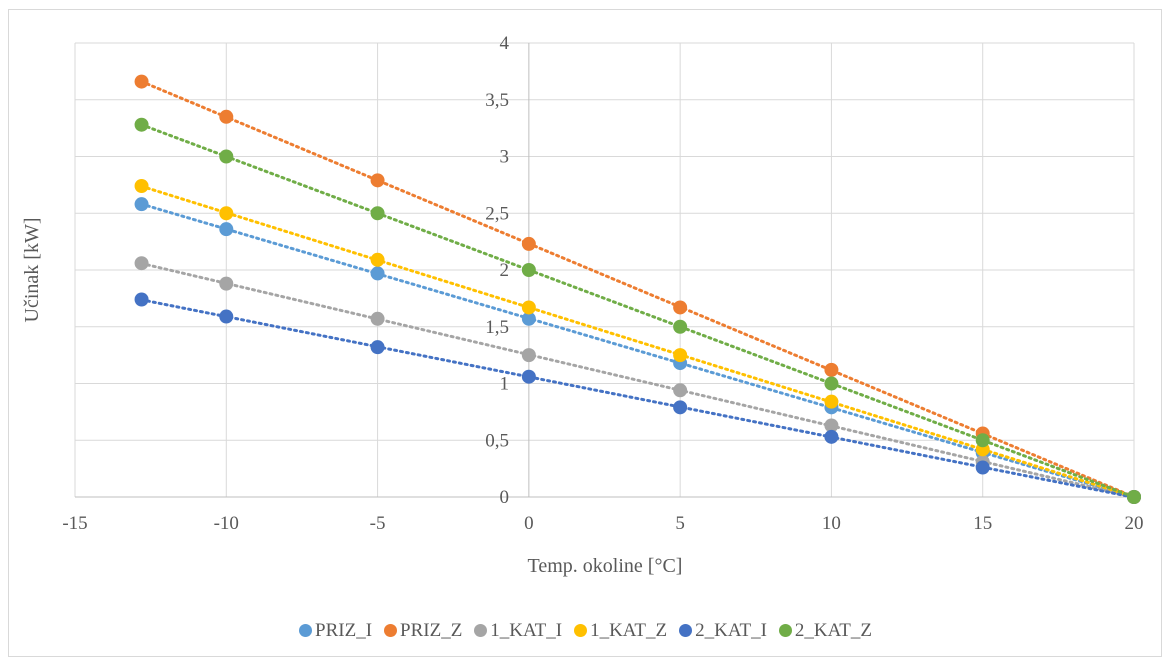 Image resolution: width=1171 pixels, height=662 pixels. Describe the element at coordinates (378, 523) in the screenshot. I see `x-tick-label: -5` at that location.